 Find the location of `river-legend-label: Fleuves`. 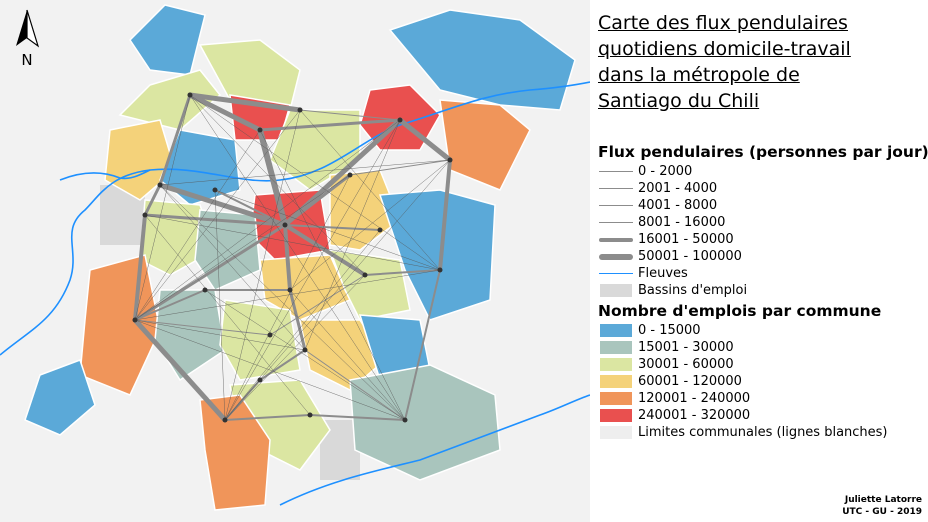

river-legend-label: Fleuves is located at coordinates (663, 273).